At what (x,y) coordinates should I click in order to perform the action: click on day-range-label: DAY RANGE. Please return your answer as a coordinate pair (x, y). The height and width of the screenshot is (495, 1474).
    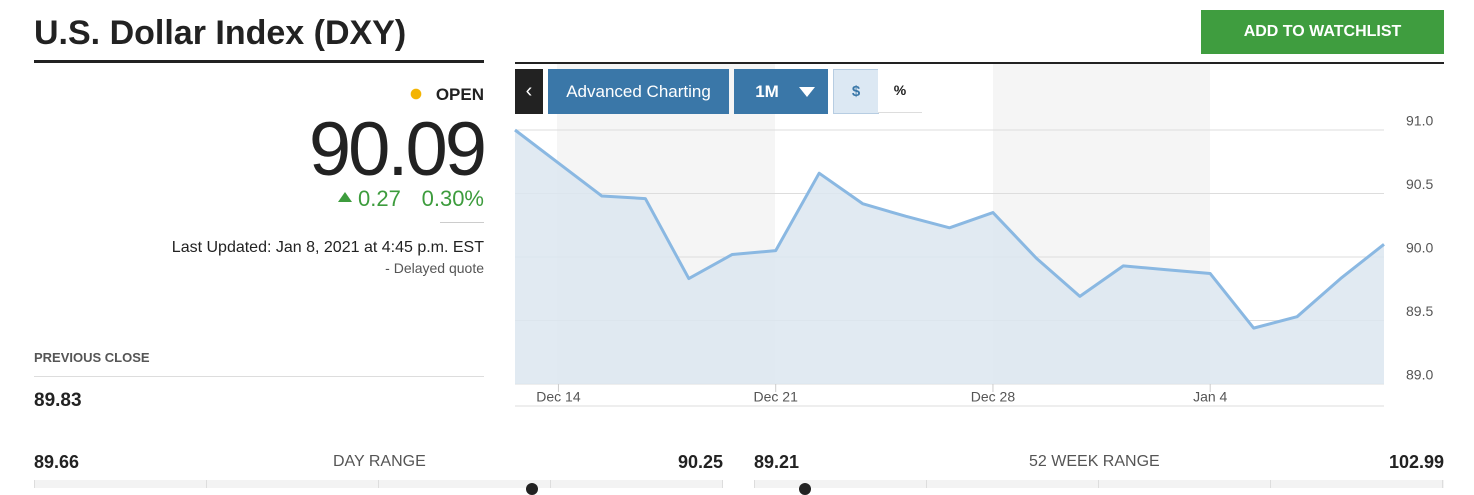
    Looking at the image, I should click on (379, 461).